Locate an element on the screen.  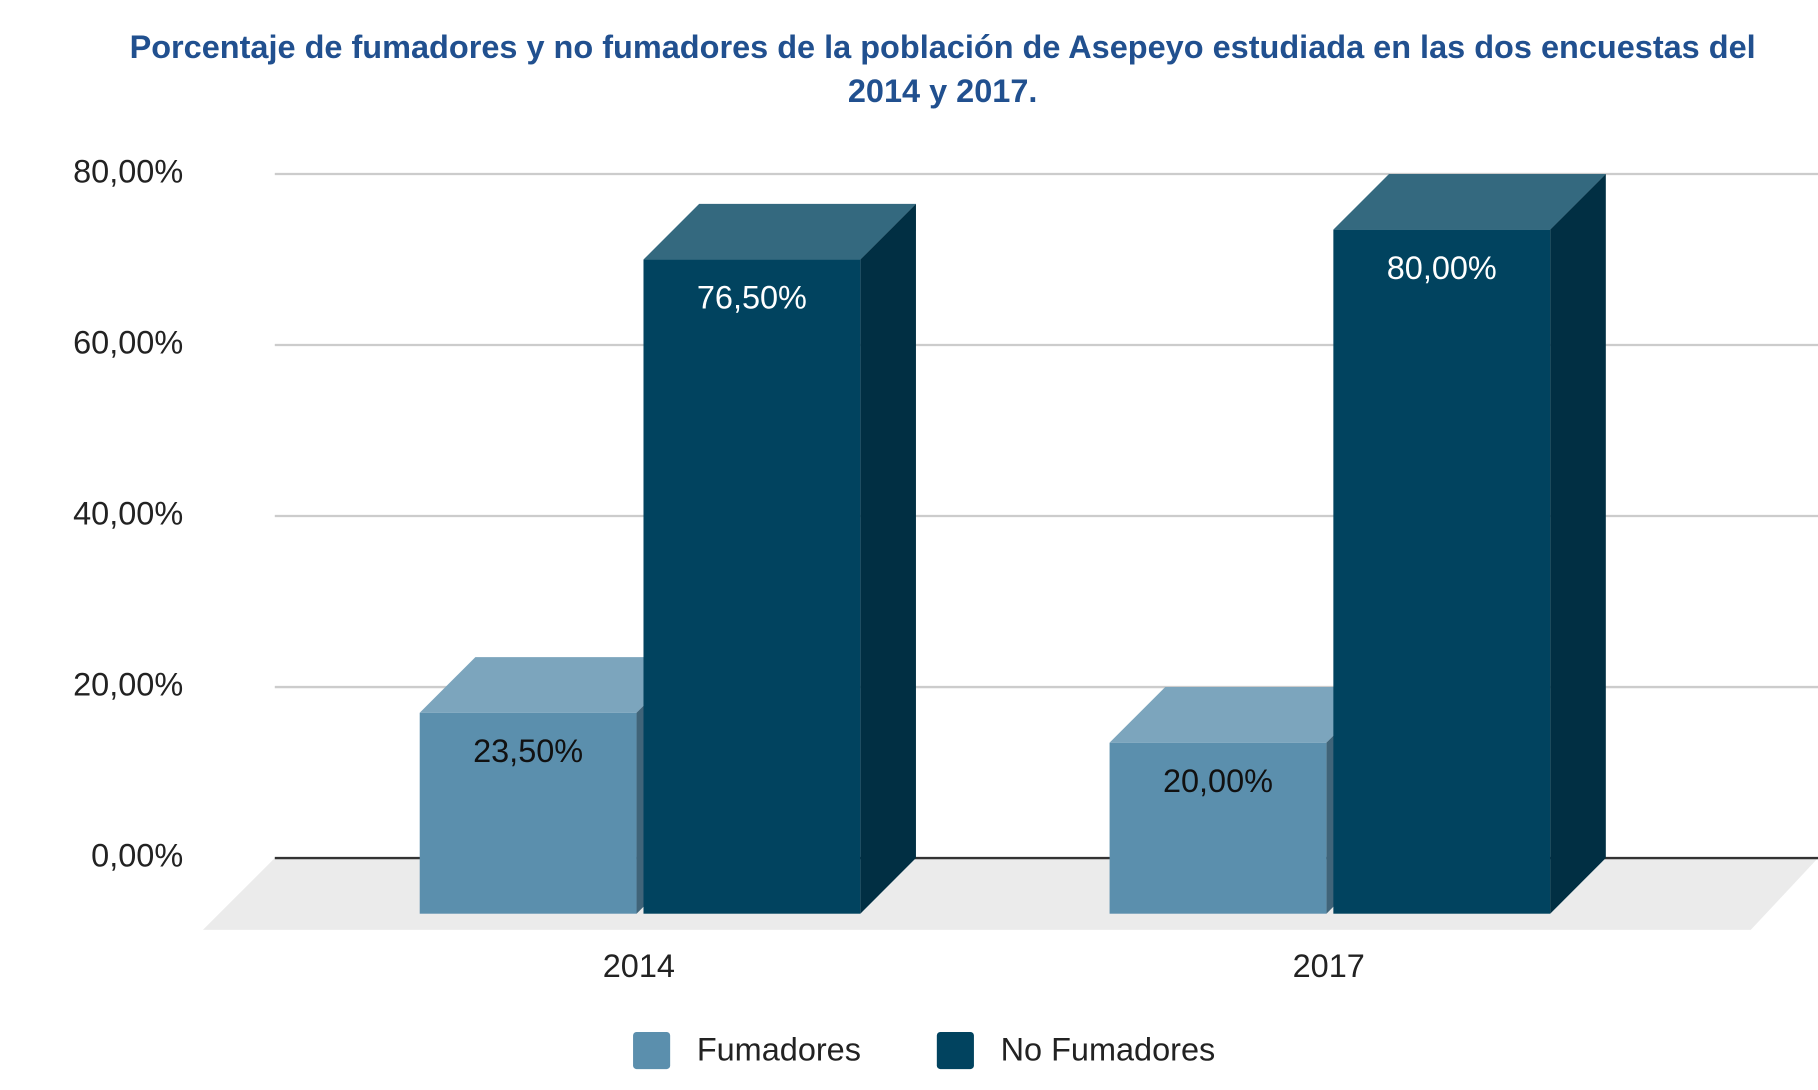
y-tick-label: 80,00% is located at coordinates (128, 172).